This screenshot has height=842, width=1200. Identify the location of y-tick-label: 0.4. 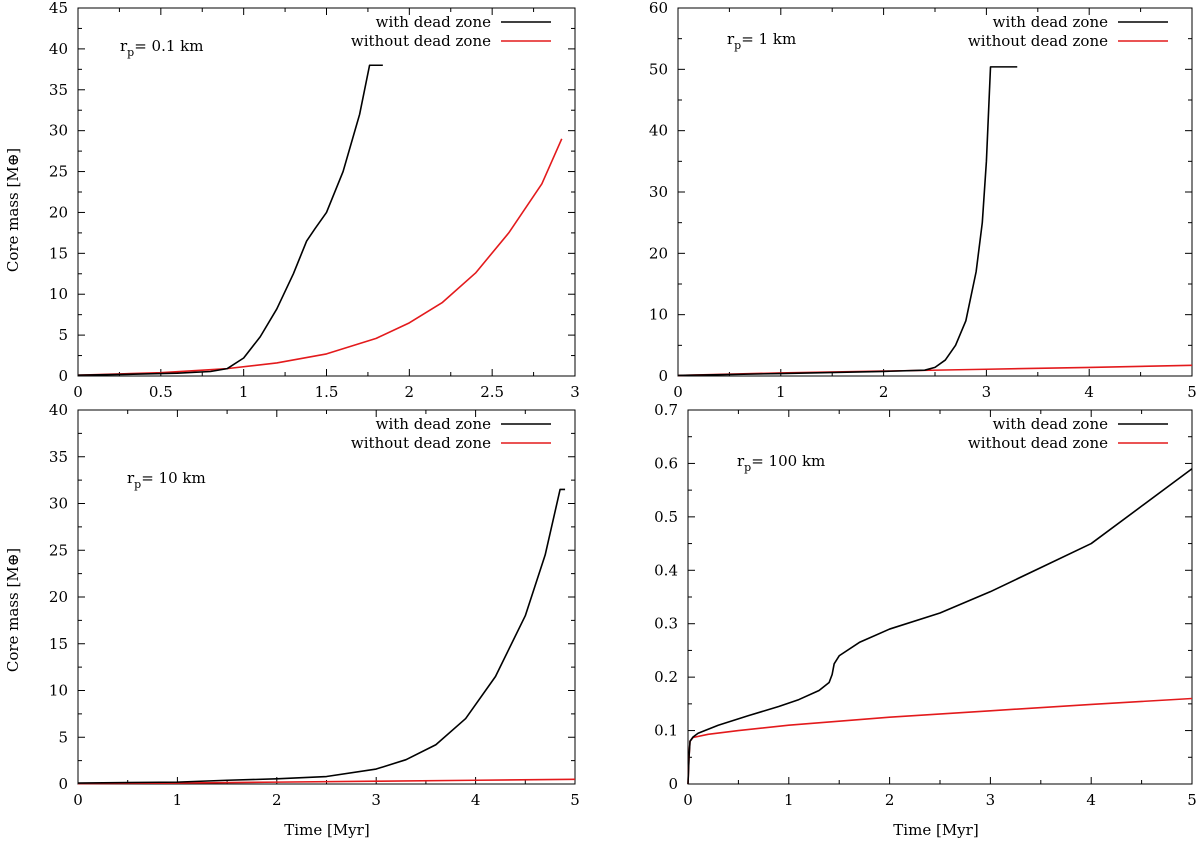
(666, 570).